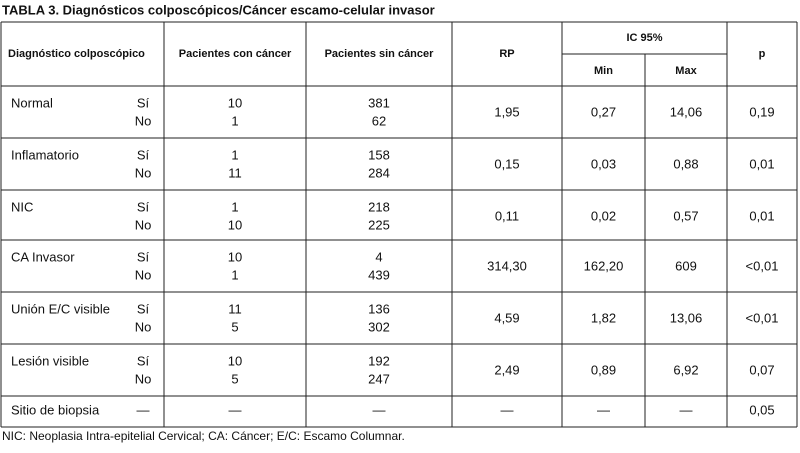  What do you see at coordinates (761, 369) in the screenshot?
I see `cell: 0,07` at bounding box center [761, 369].